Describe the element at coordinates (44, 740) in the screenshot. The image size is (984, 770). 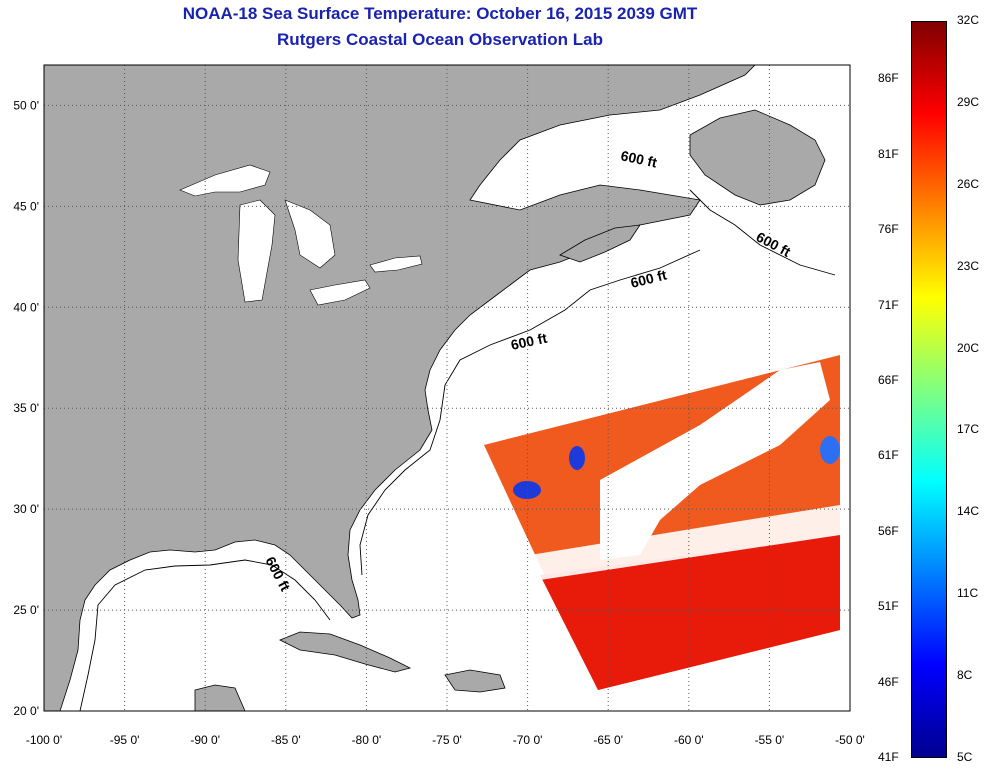
I see `lon-tick-label: -100 0'` at that location.